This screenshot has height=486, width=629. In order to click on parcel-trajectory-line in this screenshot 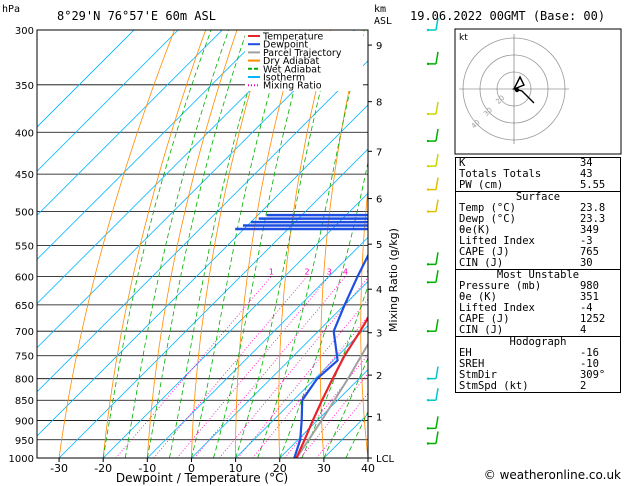, I will do `click(331, 400)`.